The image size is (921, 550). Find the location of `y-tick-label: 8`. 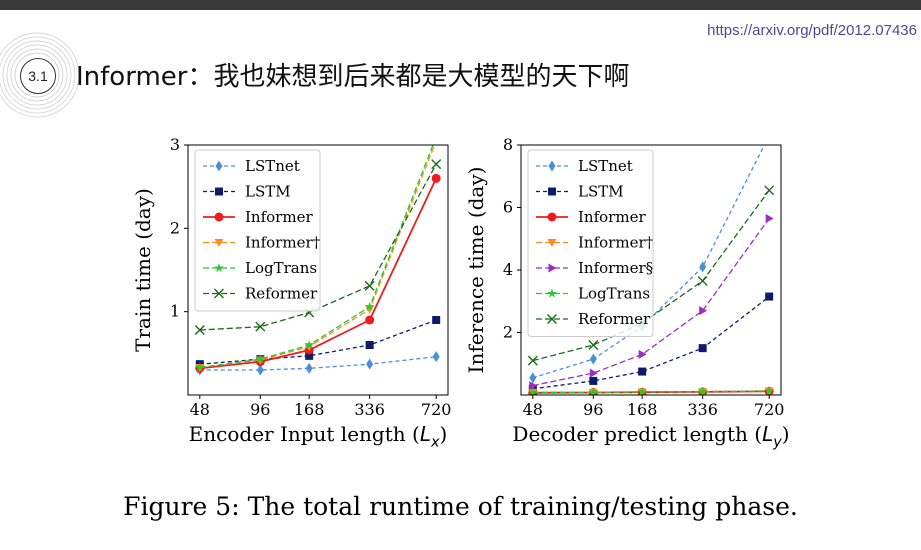

y-tick-label: 8 is located at coordinates (508, 144).